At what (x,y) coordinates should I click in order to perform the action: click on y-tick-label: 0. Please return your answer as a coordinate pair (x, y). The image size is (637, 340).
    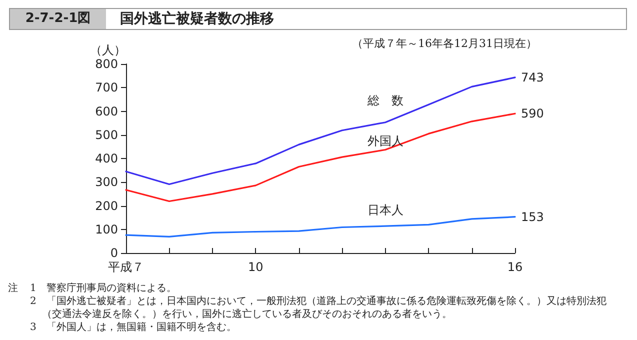
    Looking at the image, I should click on (114, 253).